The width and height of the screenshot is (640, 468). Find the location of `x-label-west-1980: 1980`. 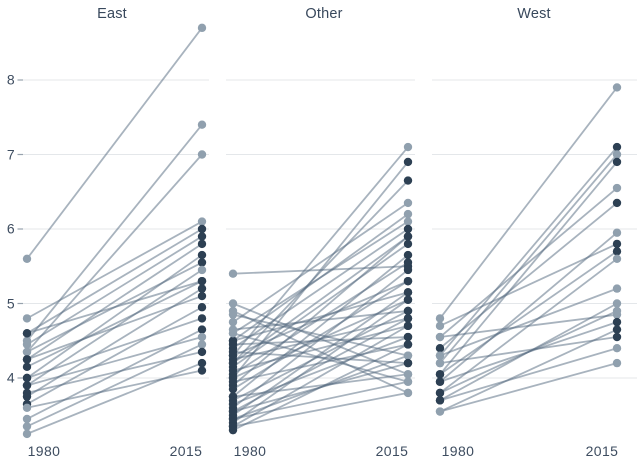

x-label-west-1980: 1980 is located at coordinates (458, 451).